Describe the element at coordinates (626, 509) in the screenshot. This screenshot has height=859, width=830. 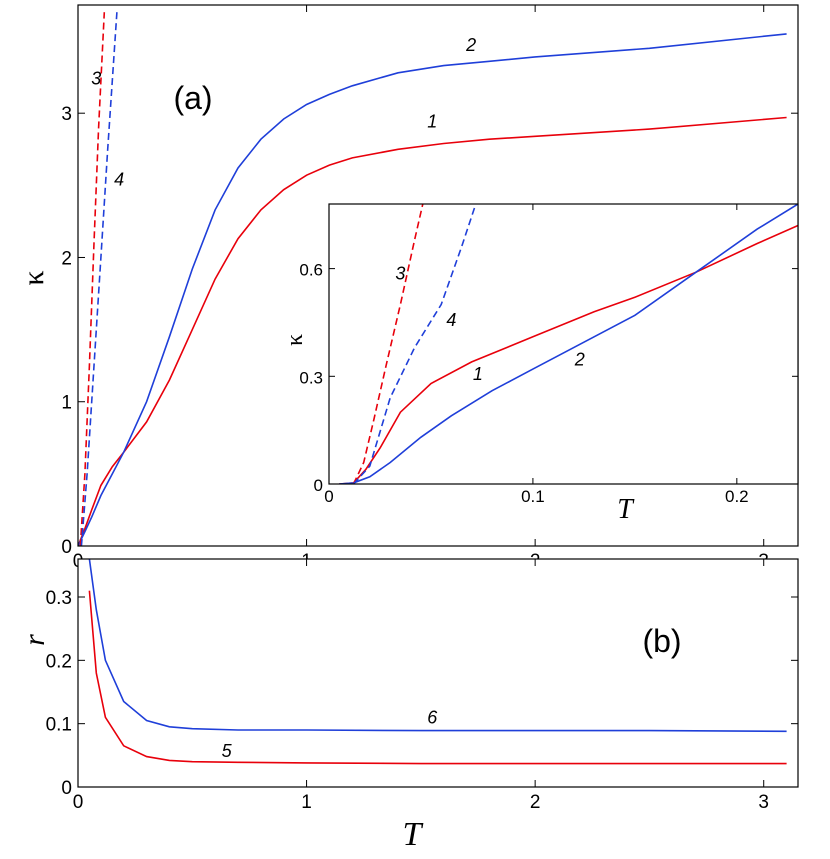
I see `x-axis-label-inset: T` at that location.